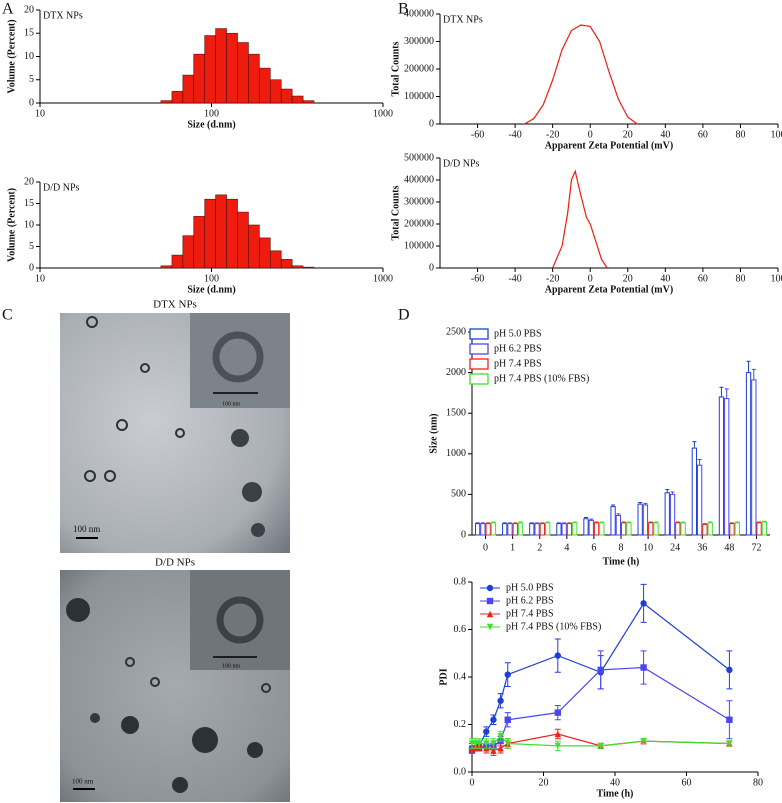 The width and height of the screenshot is (782, 803). I want to click on x-tick-label: 60, so click(703, 134).